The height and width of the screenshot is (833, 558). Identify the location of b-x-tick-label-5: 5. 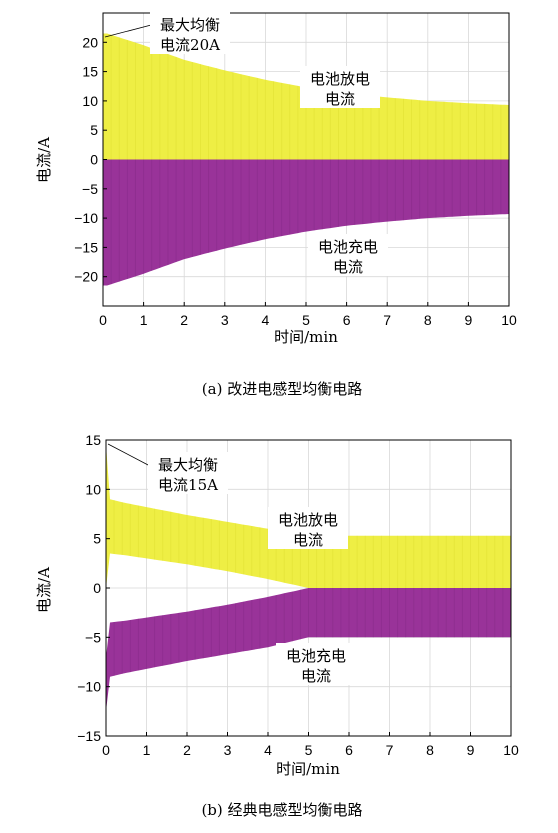
(309, 750).